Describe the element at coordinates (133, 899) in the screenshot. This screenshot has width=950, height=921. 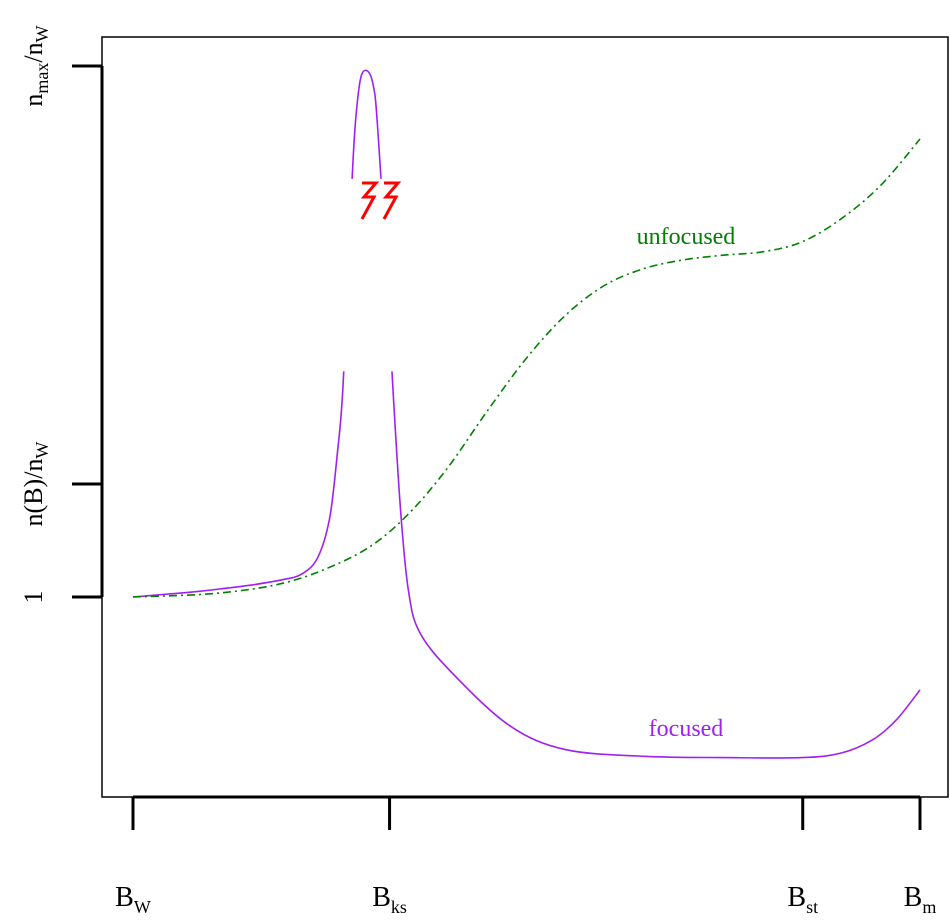
I see `x-tick-label-0: BW` at that location.